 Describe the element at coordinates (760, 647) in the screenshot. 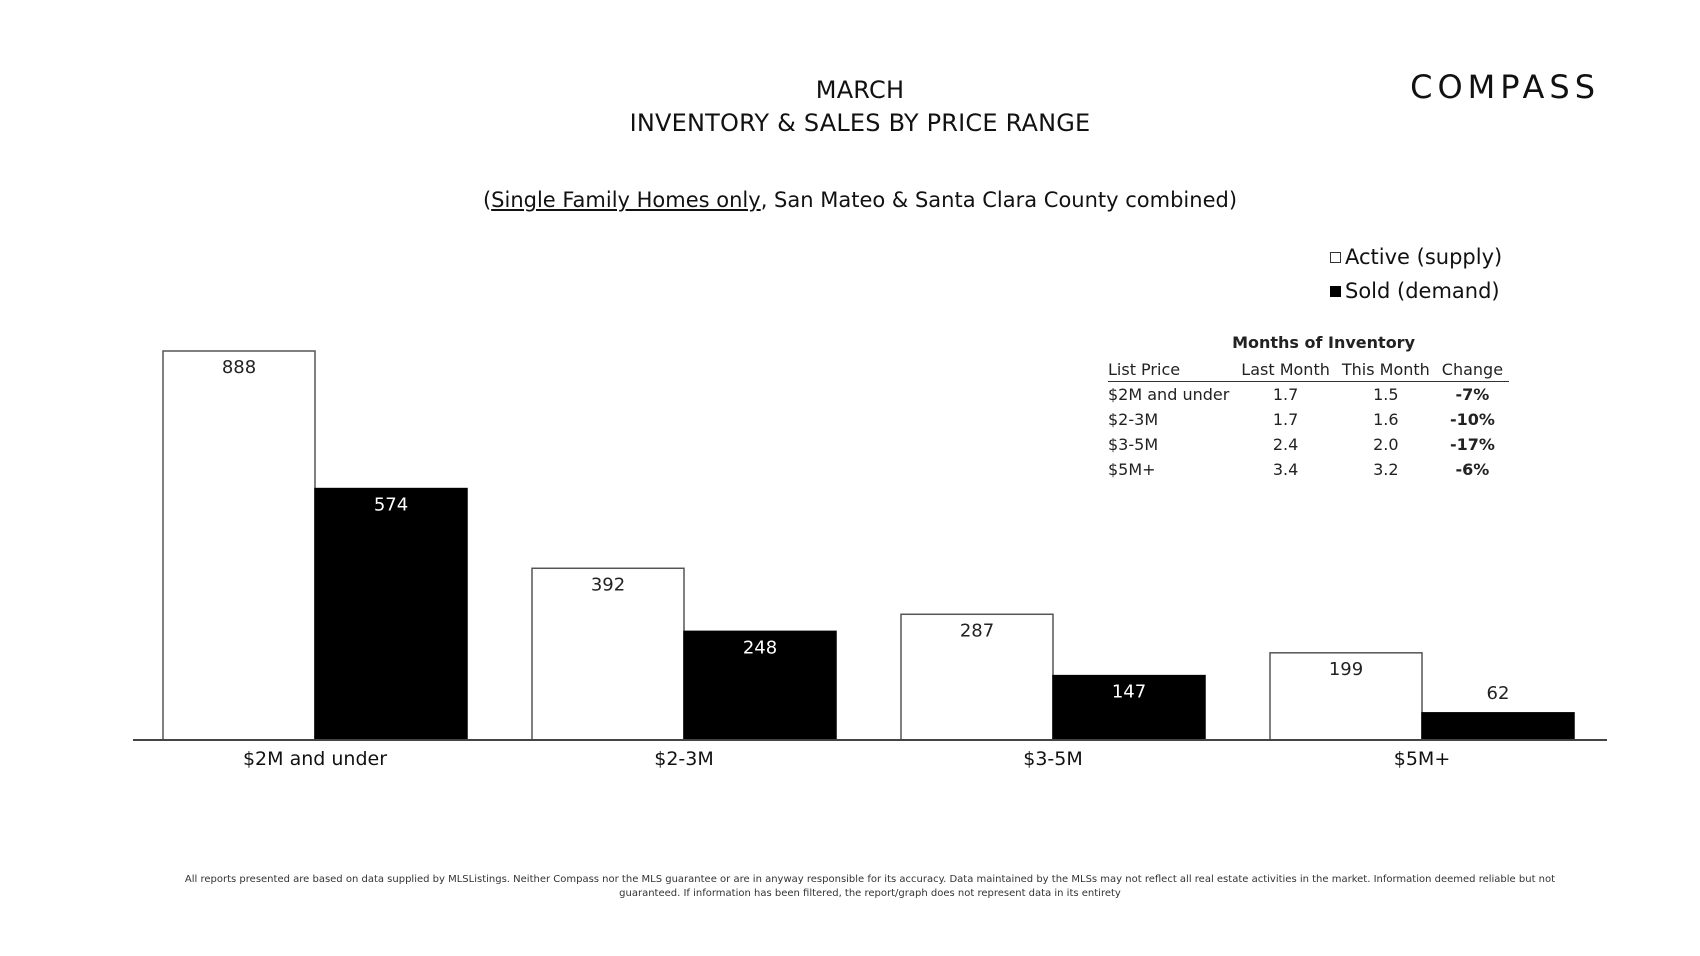

I see `data-label: 248` at that location.